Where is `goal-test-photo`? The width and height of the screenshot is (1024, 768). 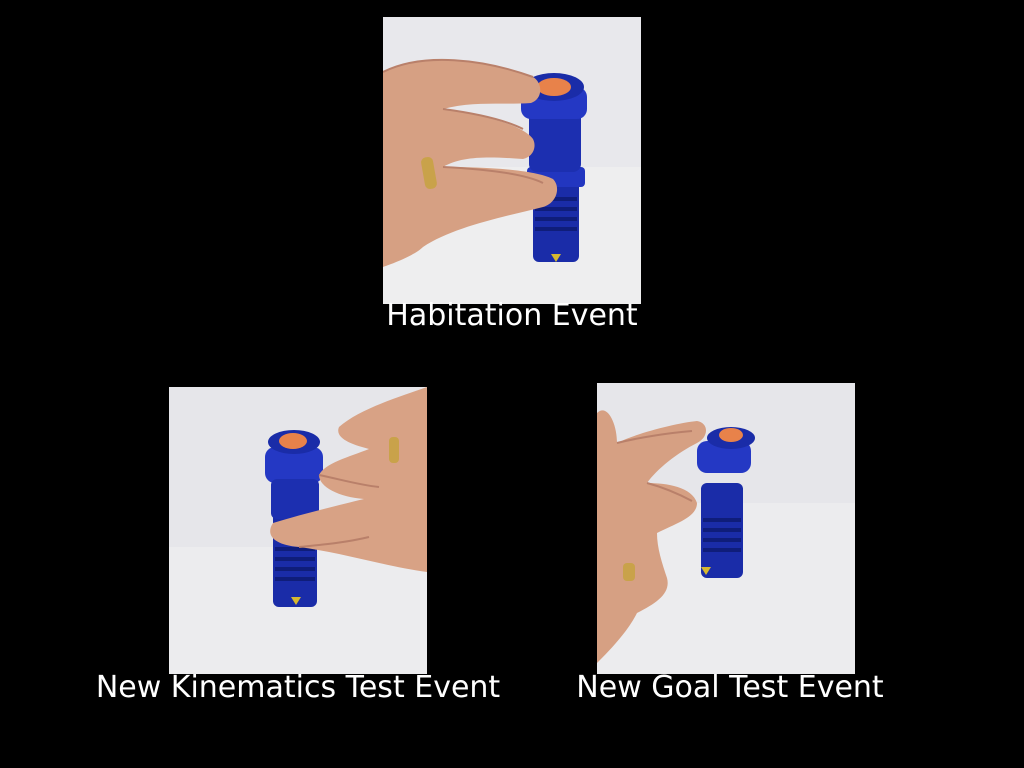 goal-test-photo is located at coordinates (726, 528).